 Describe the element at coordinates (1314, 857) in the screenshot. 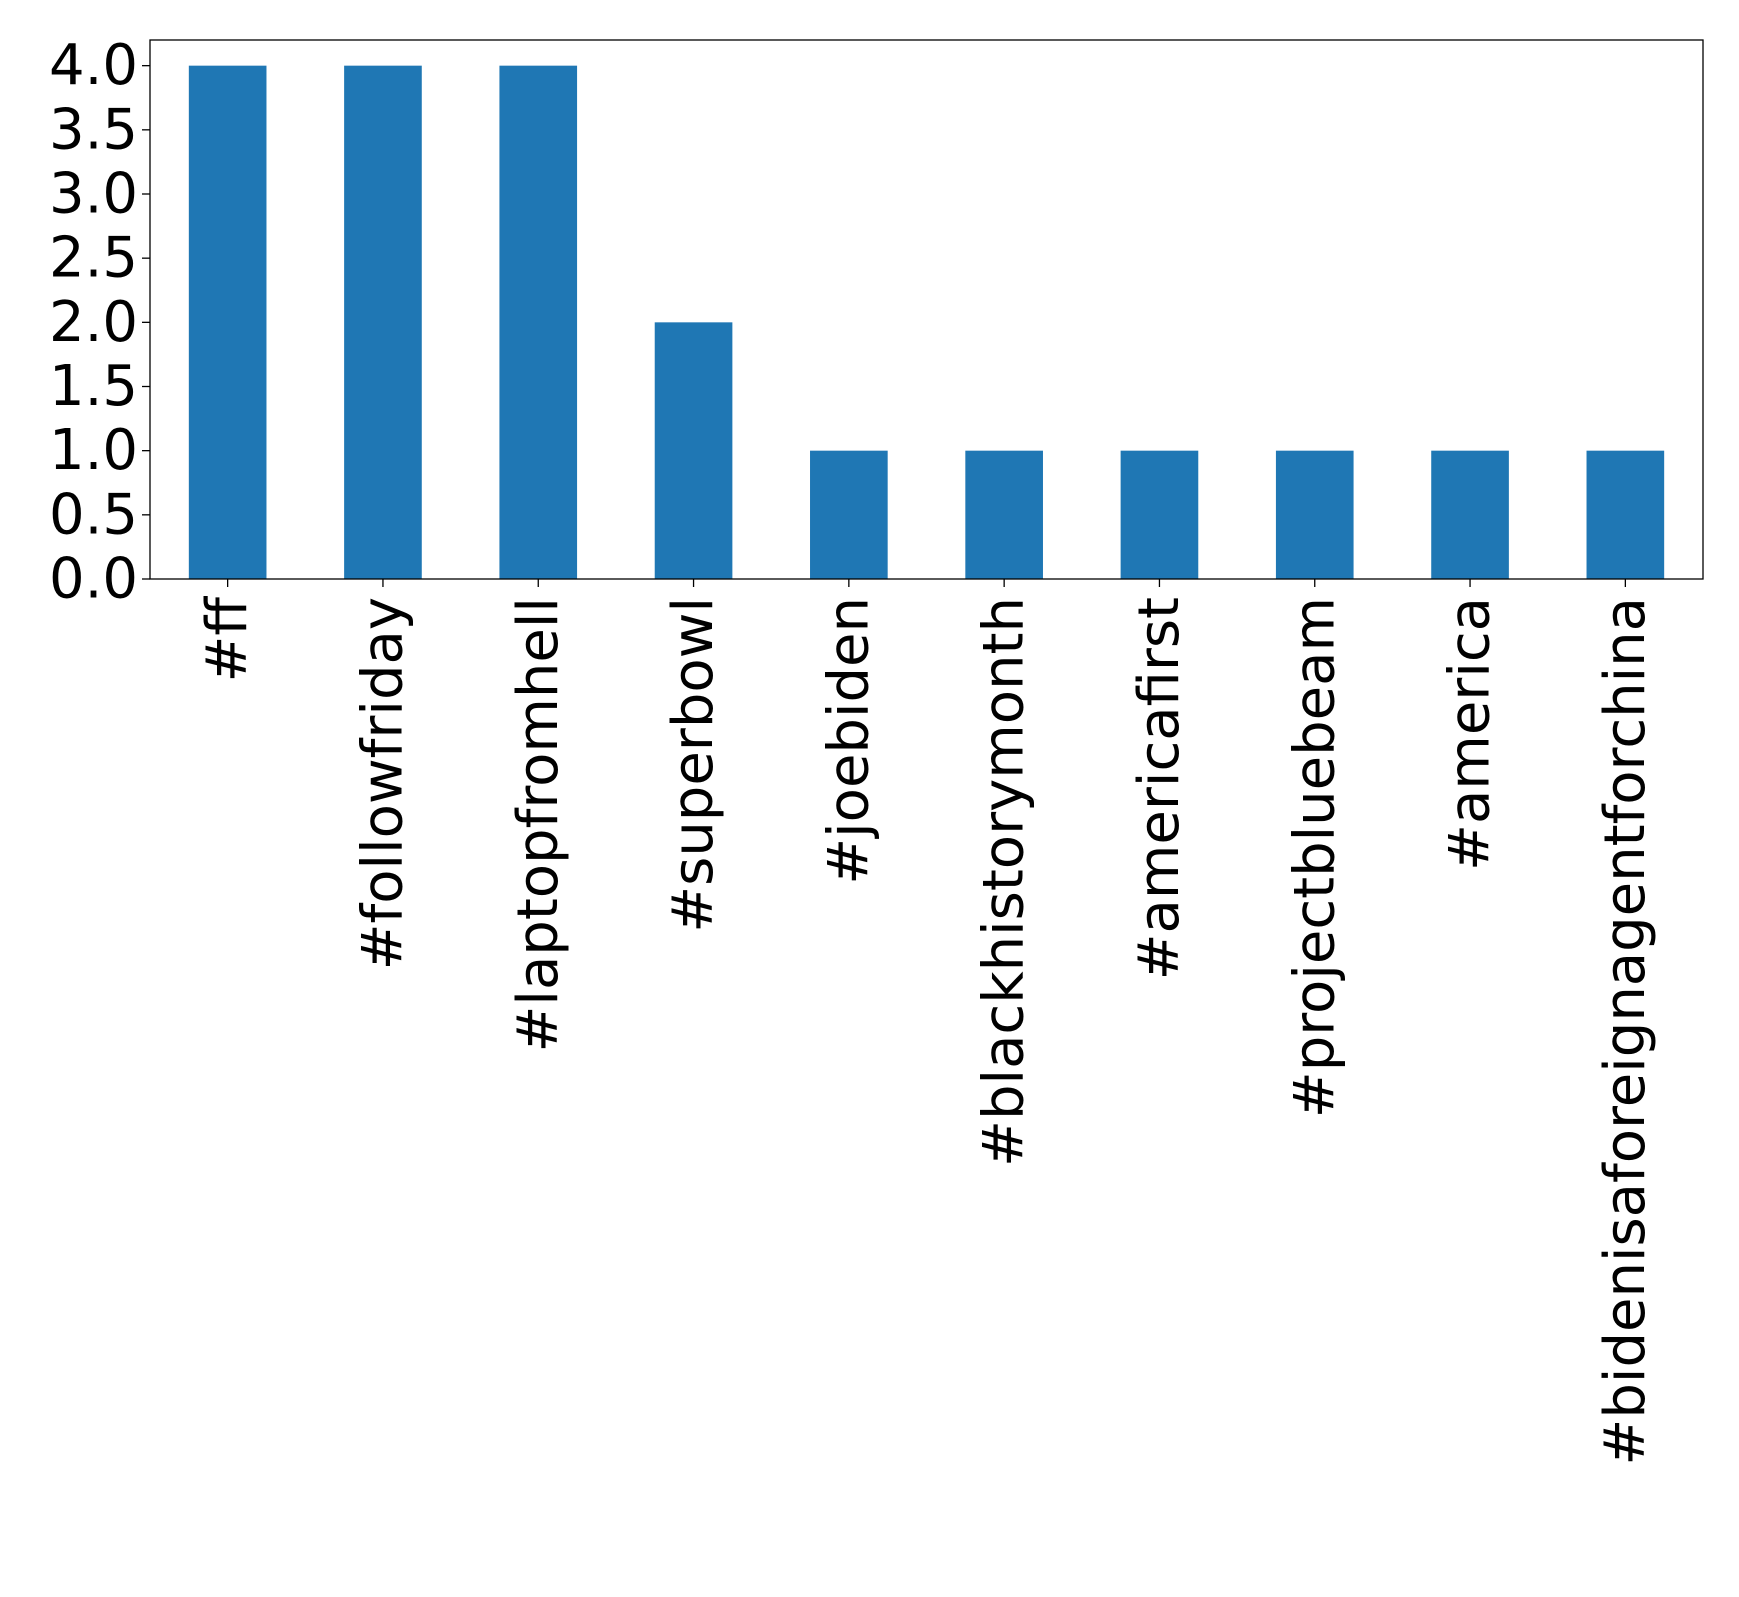

I see `x-tick-label: #projectbluebeam` at that location.